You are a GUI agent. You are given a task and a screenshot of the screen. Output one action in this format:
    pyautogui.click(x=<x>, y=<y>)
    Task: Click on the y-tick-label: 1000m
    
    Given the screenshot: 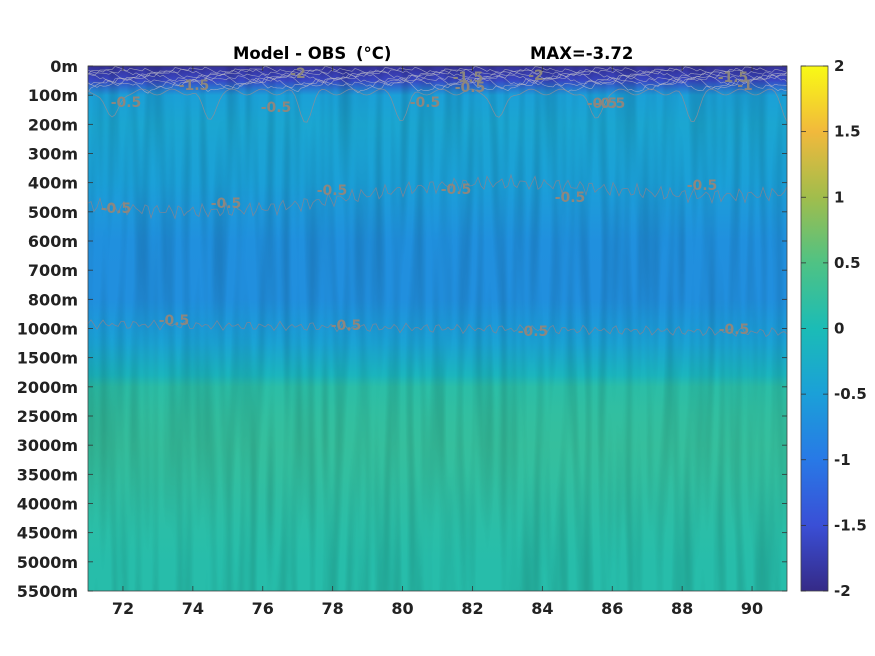 What is the action you would take?
    pyautogui.click(x=47, y=329)
    